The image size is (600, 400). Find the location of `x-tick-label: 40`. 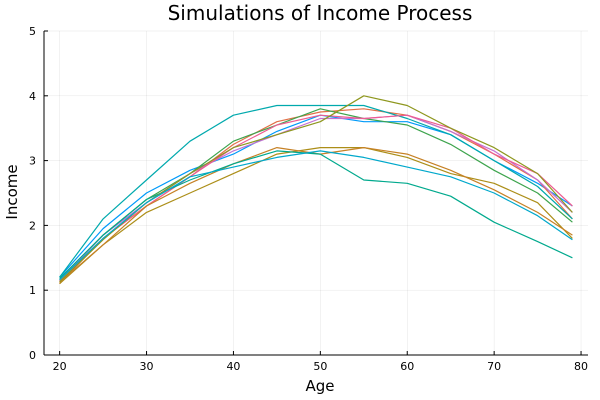

x-tick-label: 40 is located at coordinates (233, 366).